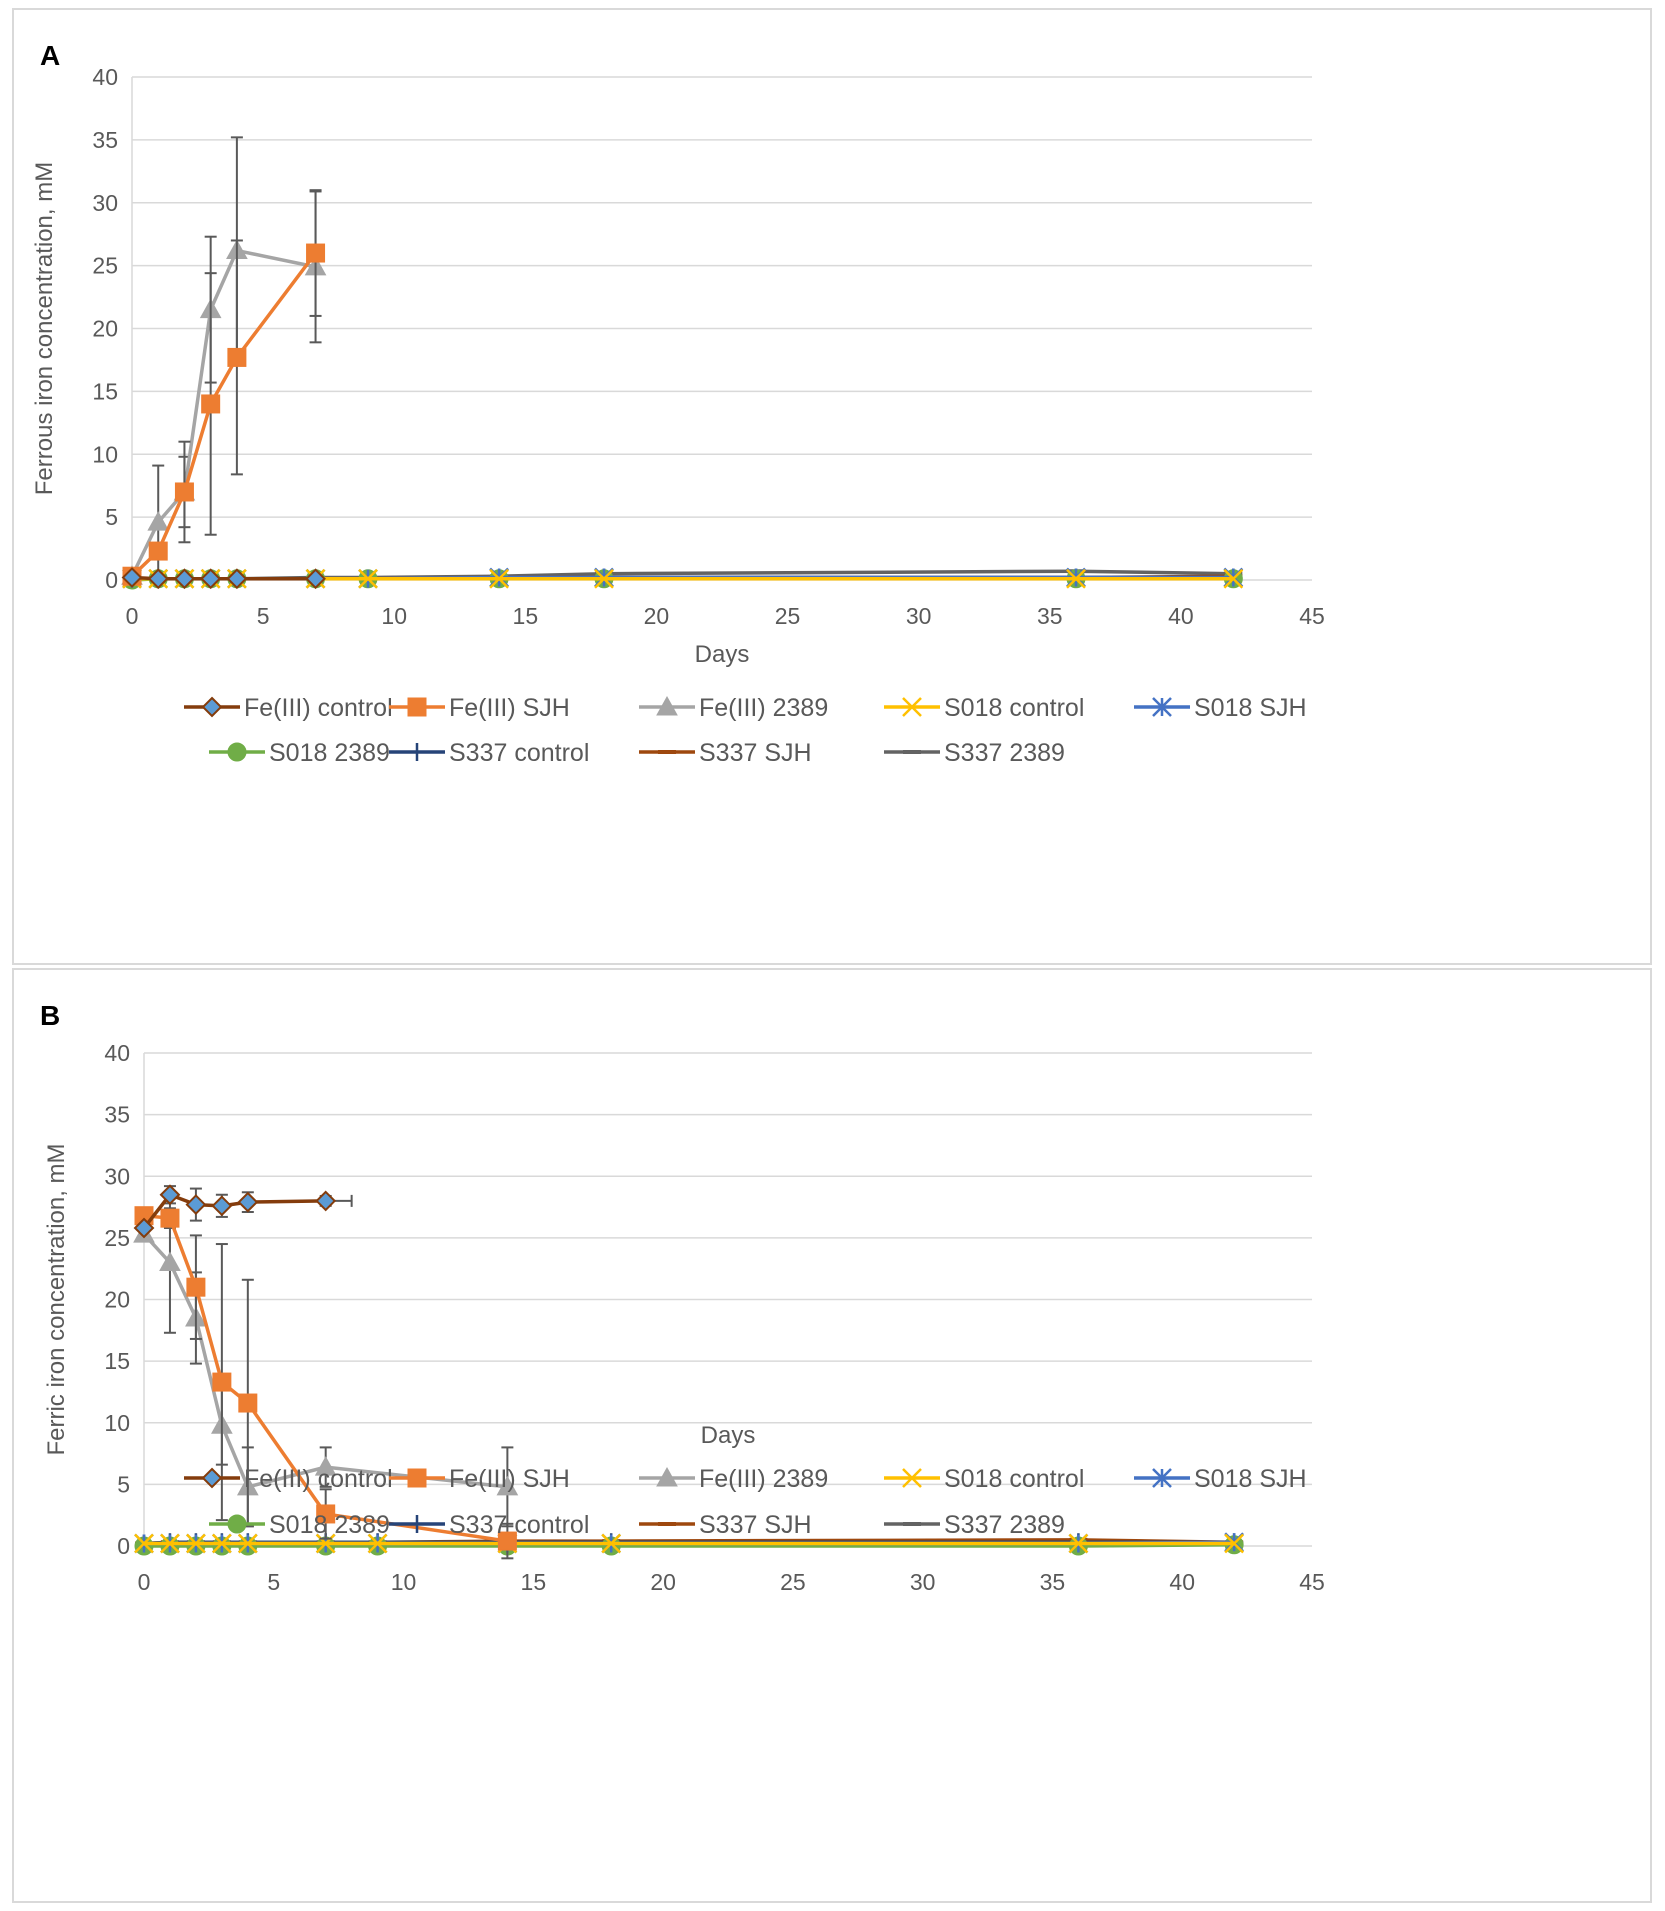  I want to click on legend-item: S018 2389, so click(299, 1525).